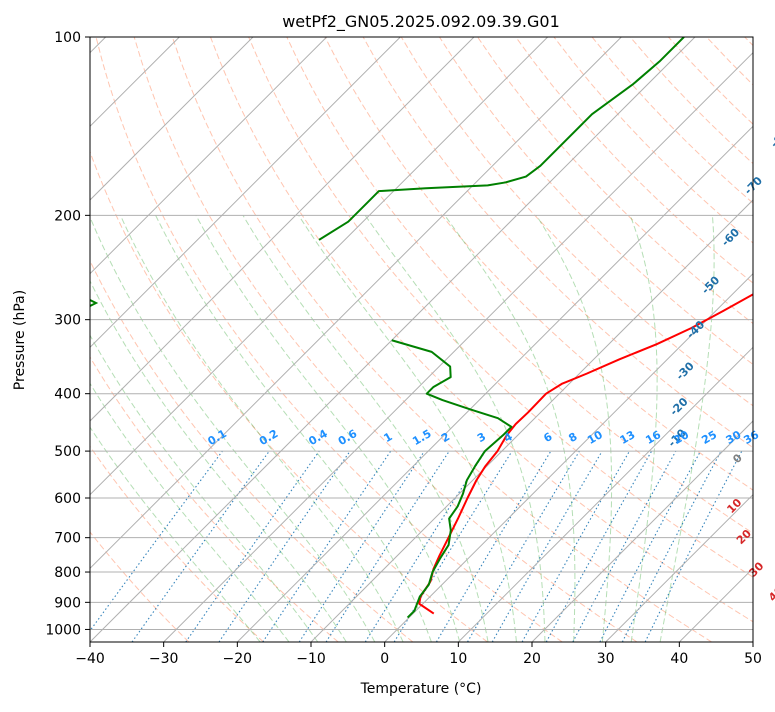  I want to click on y-tick-label: 100, so click(67, 38).